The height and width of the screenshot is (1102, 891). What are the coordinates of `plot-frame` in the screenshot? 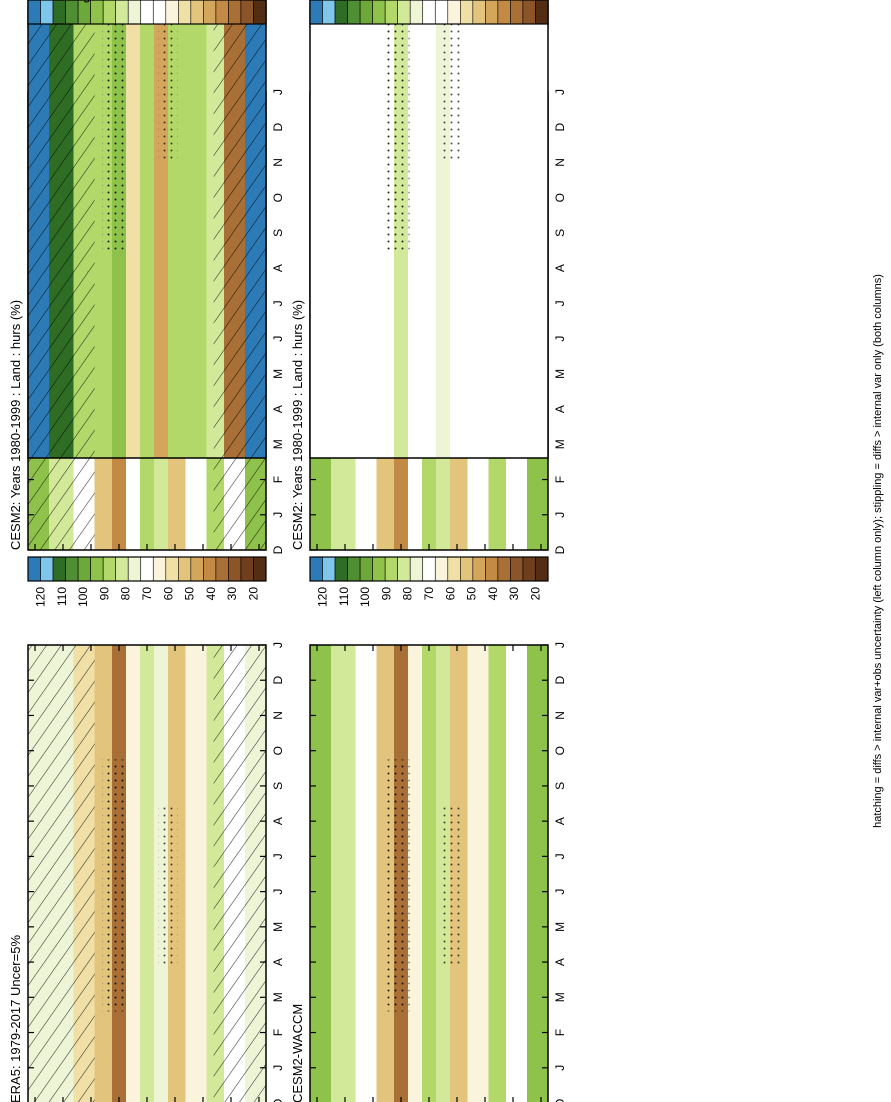 It's located at (429, 229).